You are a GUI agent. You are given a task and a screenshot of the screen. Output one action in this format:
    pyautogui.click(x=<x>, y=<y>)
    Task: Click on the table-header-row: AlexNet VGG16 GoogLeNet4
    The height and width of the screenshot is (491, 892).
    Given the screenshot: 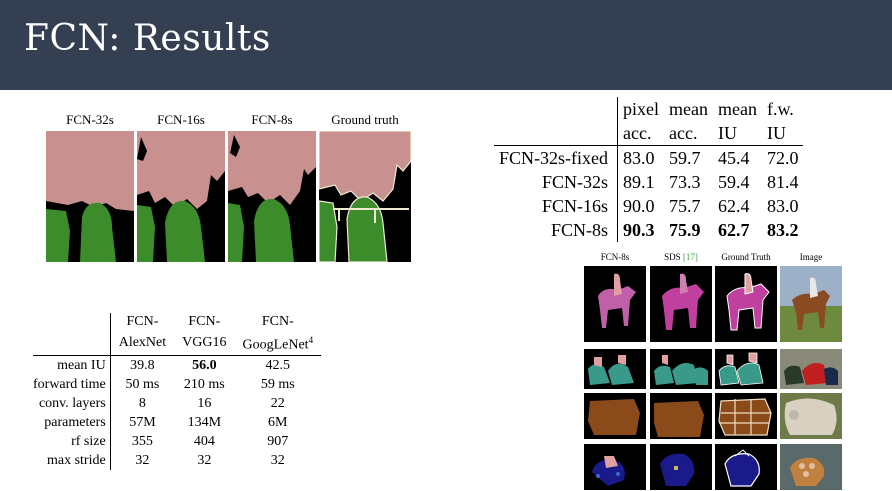 What is the action you would take?
    pyautogui.click(x=177, y=343)
    